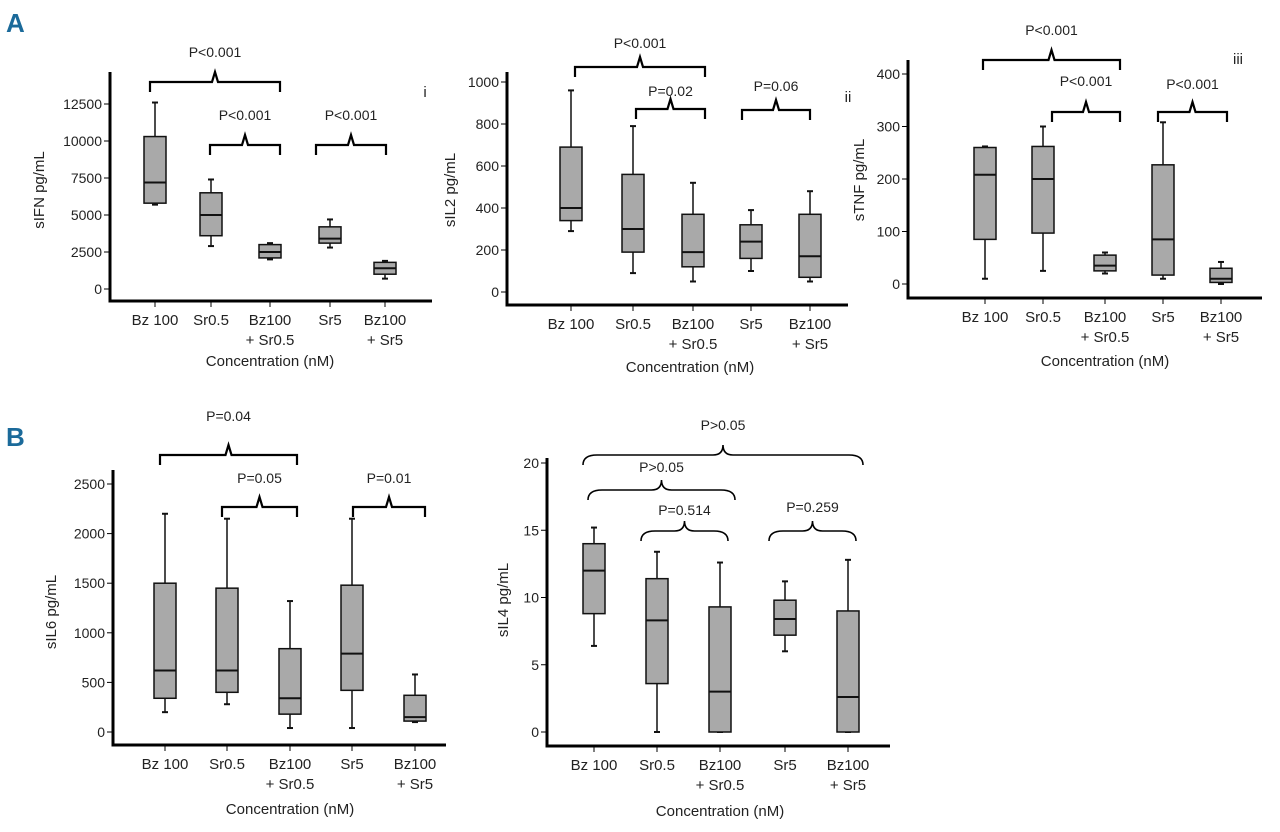 The image size is (1280, 832). Describe the element at coordinates (889, 179) in the screenshot. I see `y-tick-label: 200` at that location.